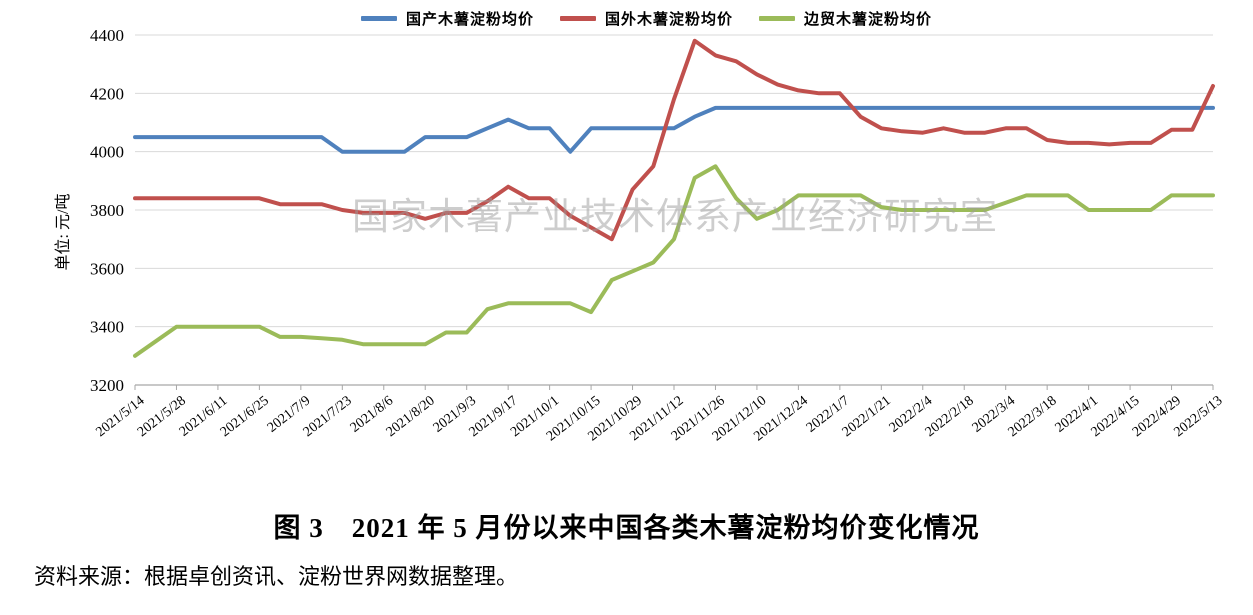  What do you see at coordinates (469, 20) in the screenshot?
I see `legend-label-domestic: 国产木薯淀粉均价` at bounding box center [469, 20].